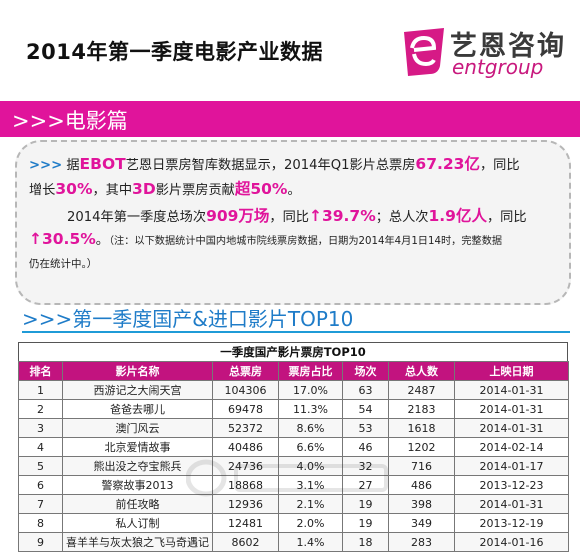 The image size is (580, 555). What do you see at coordinates (365, 428) in the screenshot?
I see `table-cell: 53` at bounding box center [365, 428].